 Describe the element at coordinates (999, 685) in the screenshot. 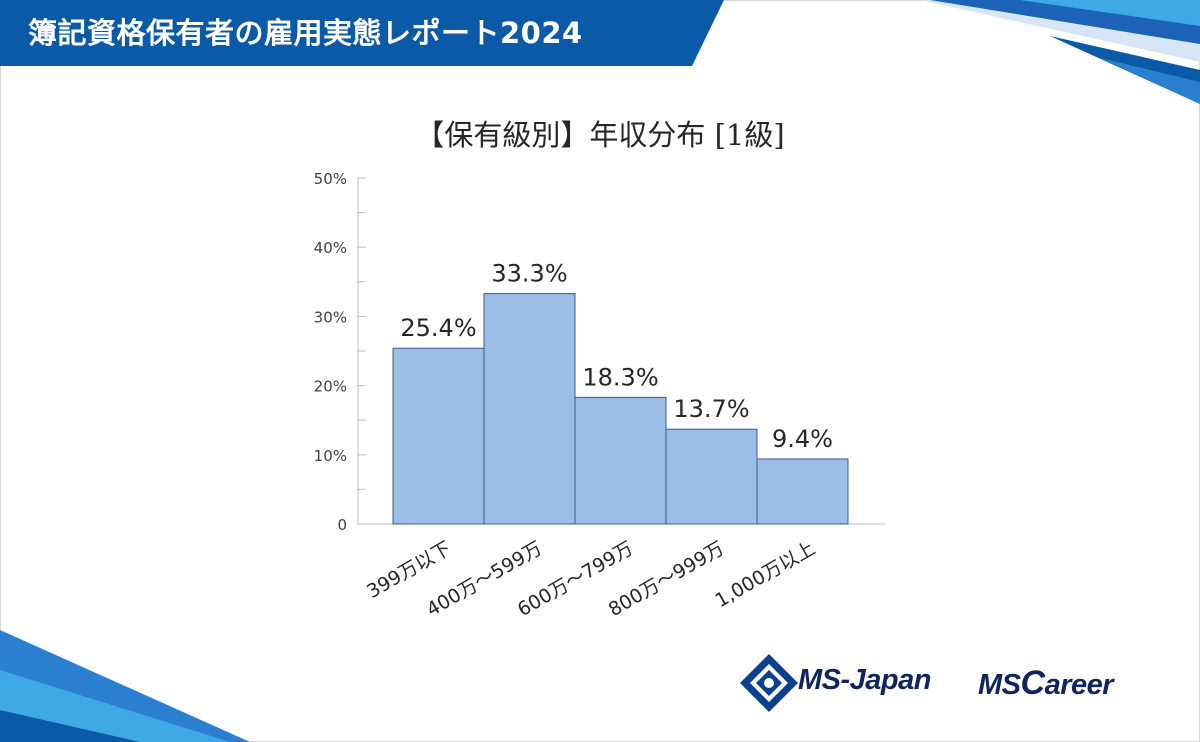

I see `ms-career-logo-ms: MS` at that location.